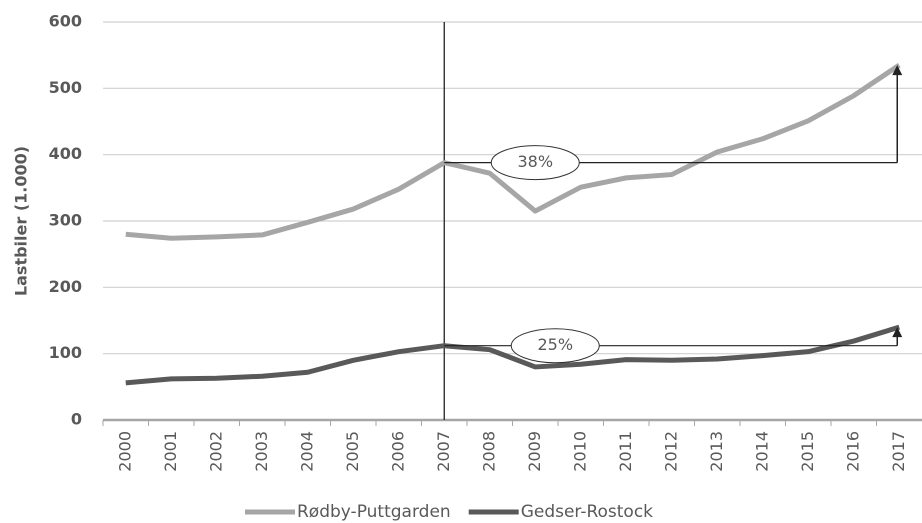  What do you see at coordinates (124, 451) in the screenshot?
I see `x-tick-label: 2000` at bounding box center [124, 451].